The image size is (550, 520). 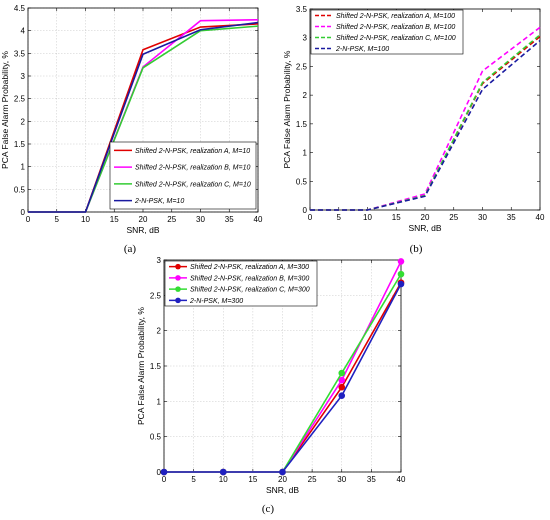 What do you see at coordinates (362, 49) in the screenshot?
I see `legend-entry: 2-N-PSK, M=100` at bounding box center [362, 49].